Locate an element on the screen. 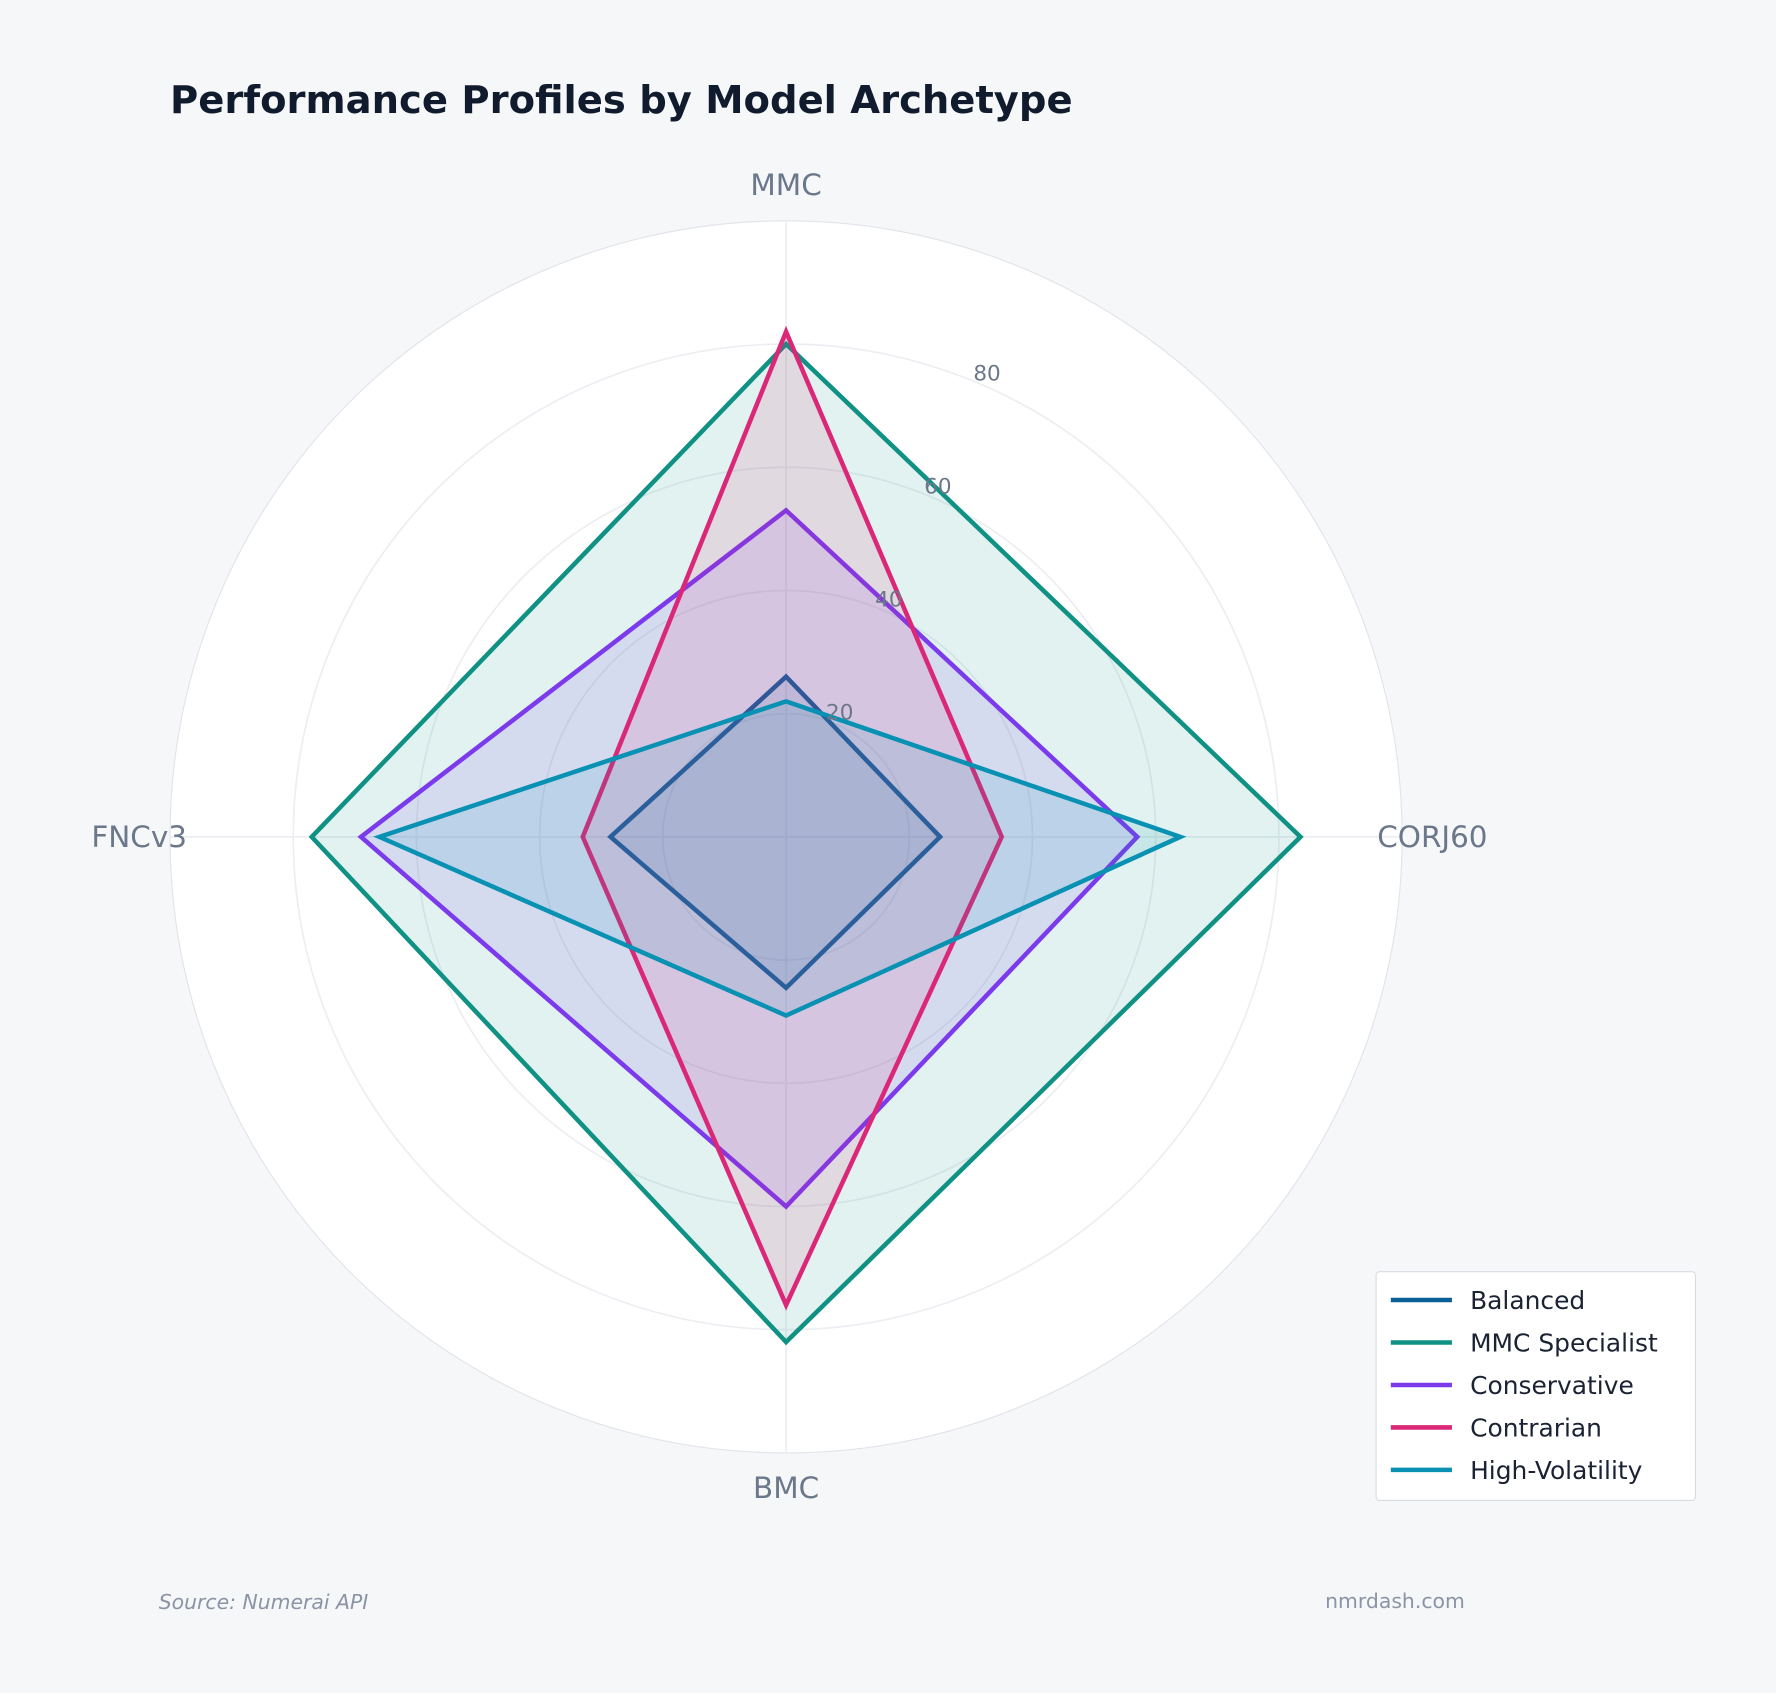 This screenshot has width=1776, height=1693. legend-item: Contrarian is located at coordinates (1496, 1428).